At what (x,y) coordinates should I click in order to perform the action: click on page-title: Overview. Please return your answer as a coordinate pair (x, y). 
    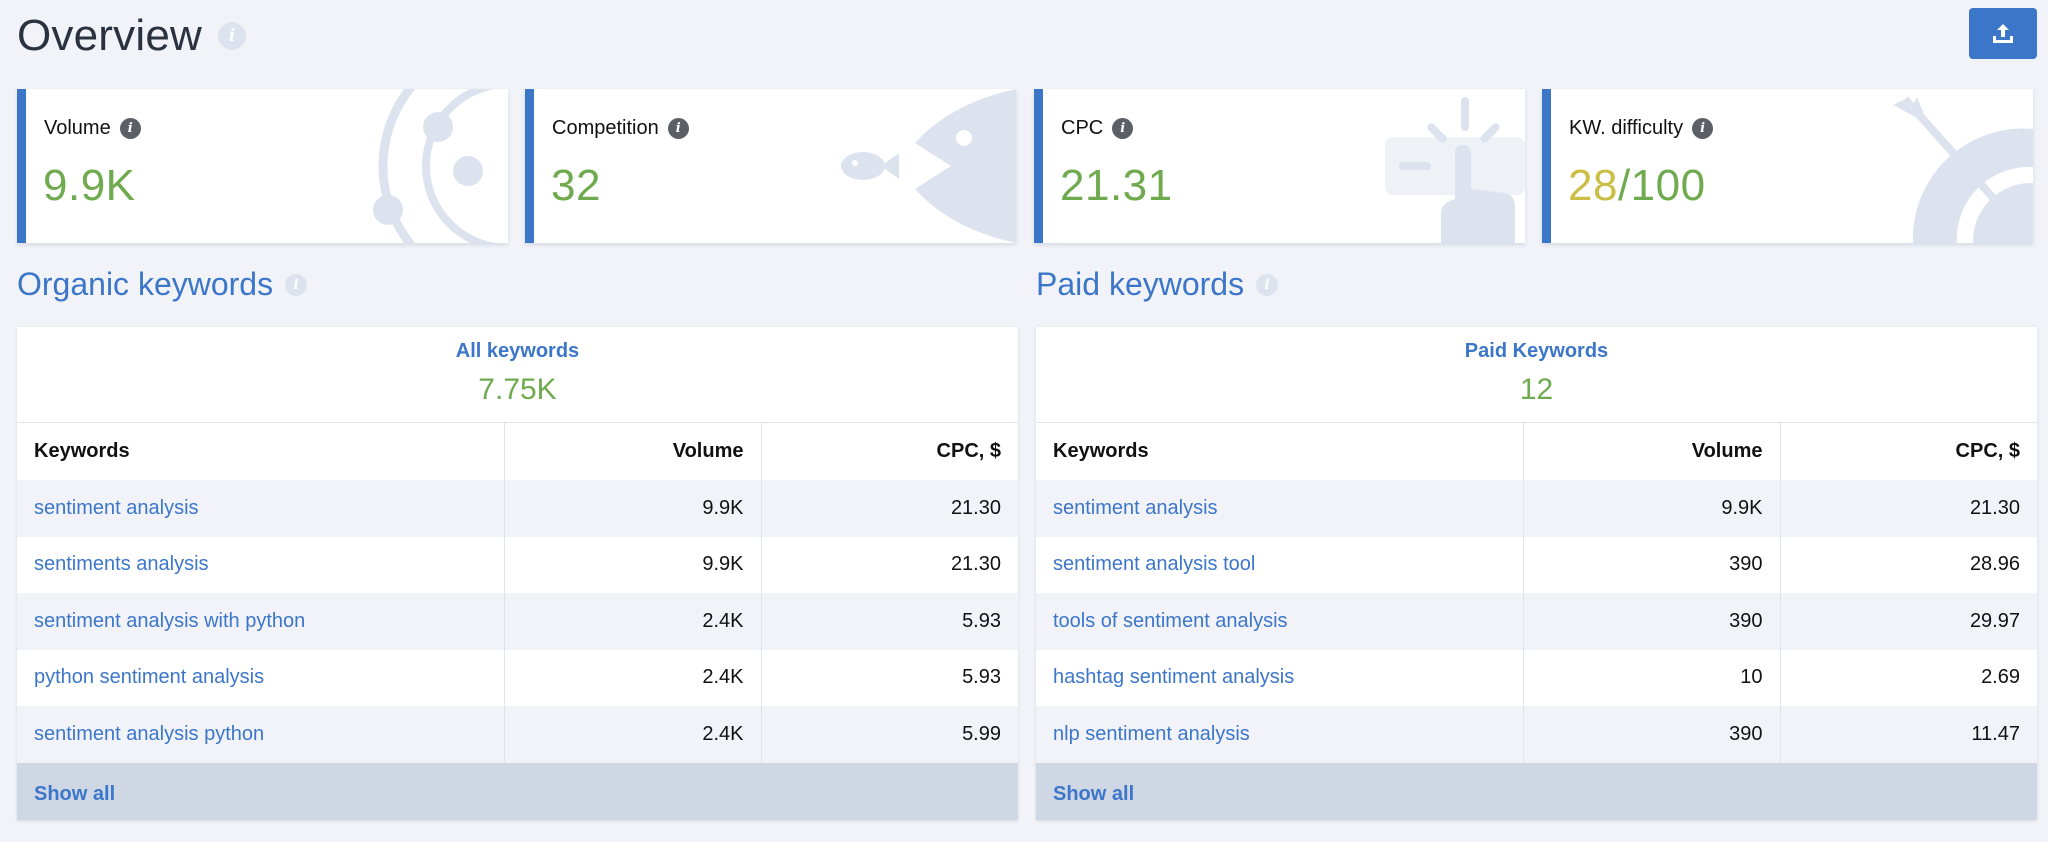
    Looking at the image, I should click on (109, 35).